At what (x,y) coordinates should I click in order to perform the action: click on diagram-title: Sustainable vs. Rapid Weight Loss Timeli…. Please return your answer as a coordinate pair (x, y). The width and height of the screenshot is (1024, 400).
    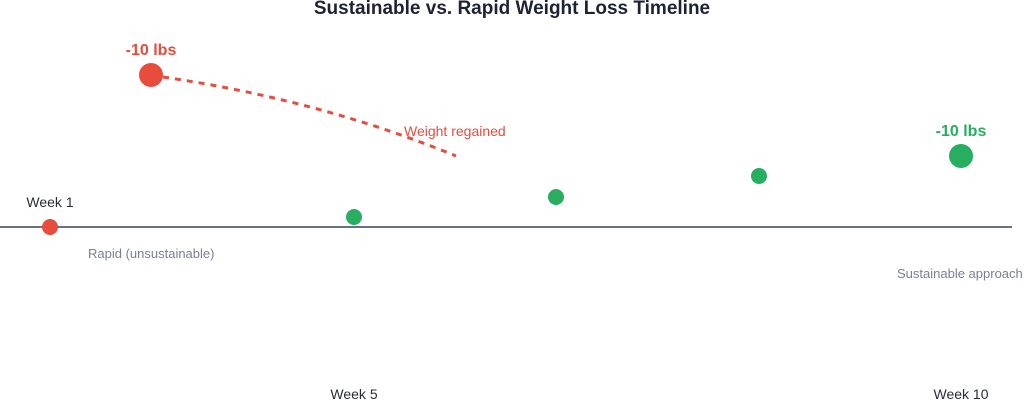
    Looking at the image, I should click on (512, 9).